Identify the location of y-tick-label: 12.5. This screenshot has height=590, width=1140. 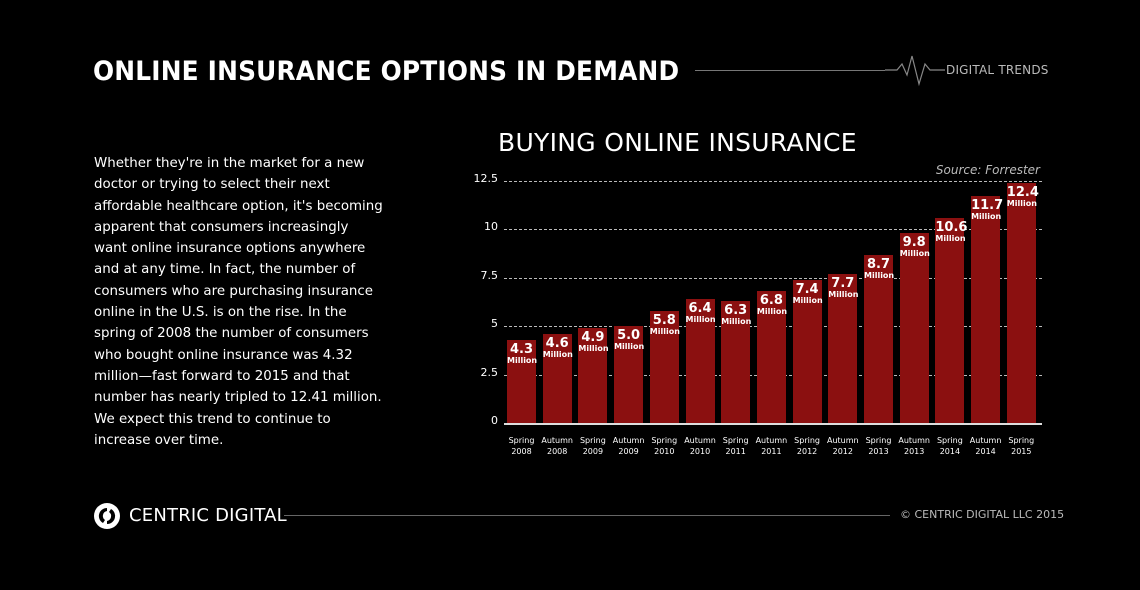
(486, 178).